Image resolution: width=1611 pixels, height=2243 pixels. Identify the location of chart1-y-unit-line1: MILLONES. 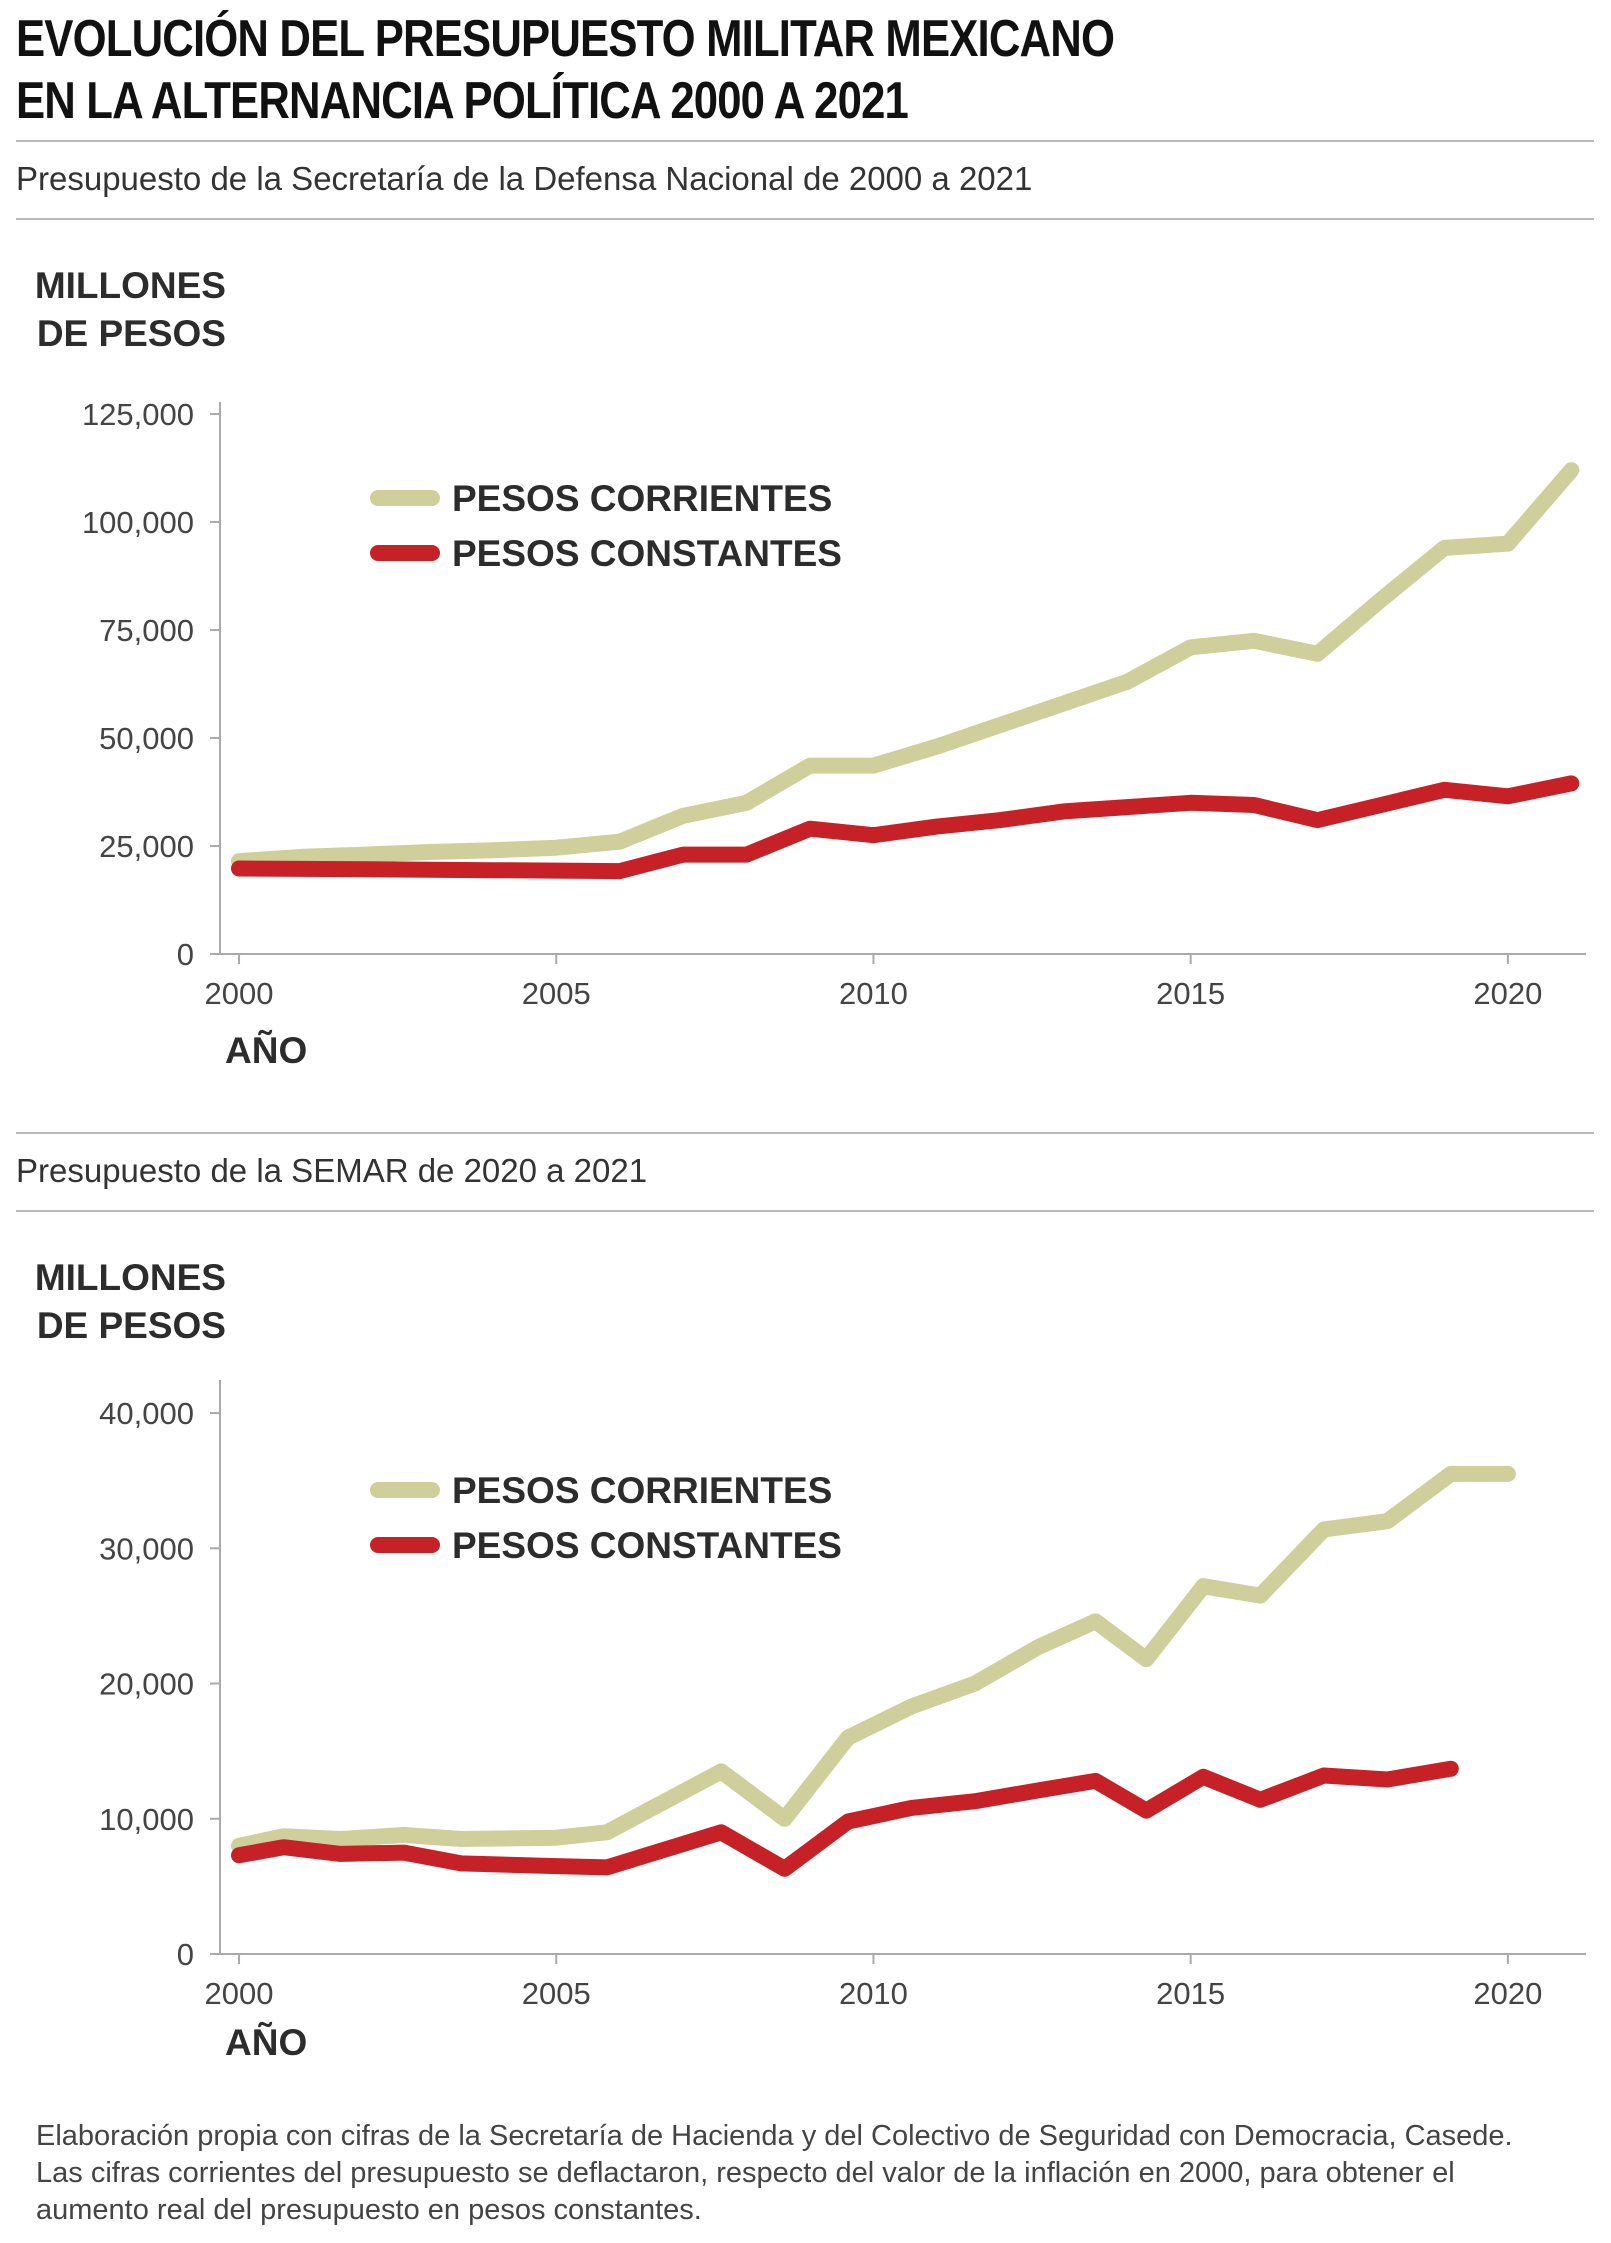
(130, 285).